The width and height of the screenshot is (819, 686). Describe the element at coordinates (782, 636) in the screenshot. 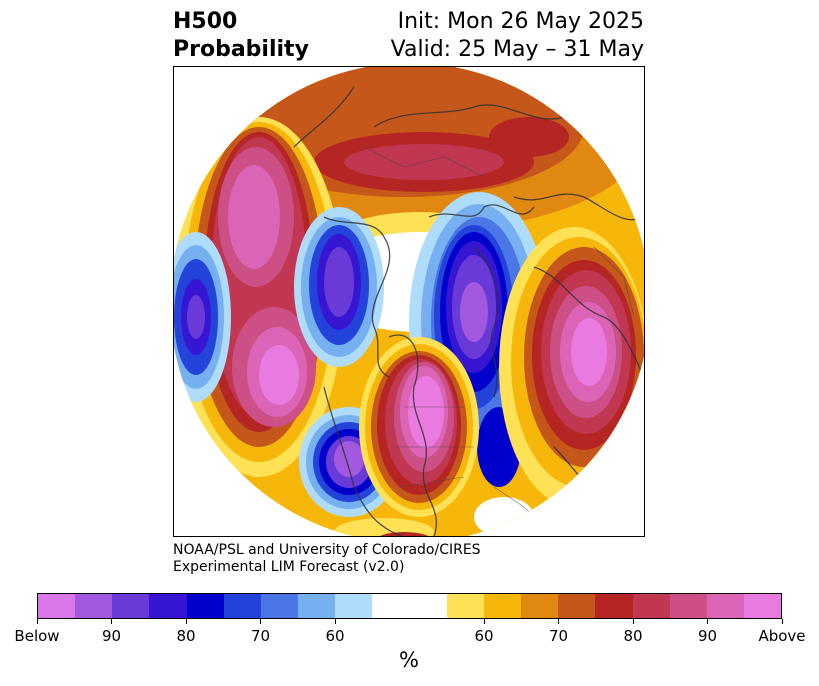

I see `colorbar-tick-label: Above` at that location.